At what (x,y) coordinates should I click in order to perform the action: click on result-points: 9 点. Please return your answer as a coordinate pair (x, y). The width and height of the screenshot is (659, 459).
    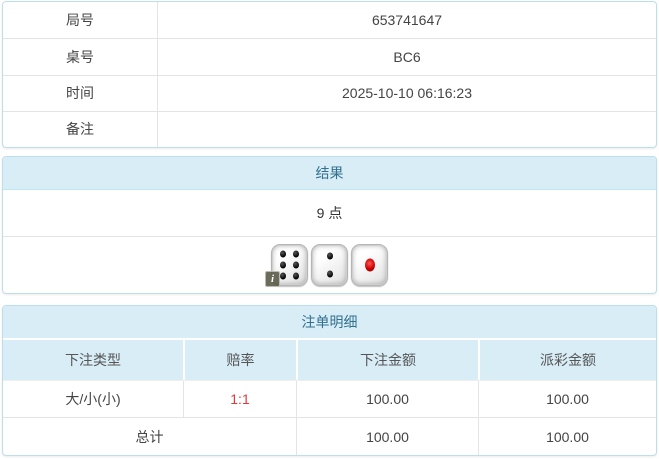
    Looking at the image, I should click on (329, 213).